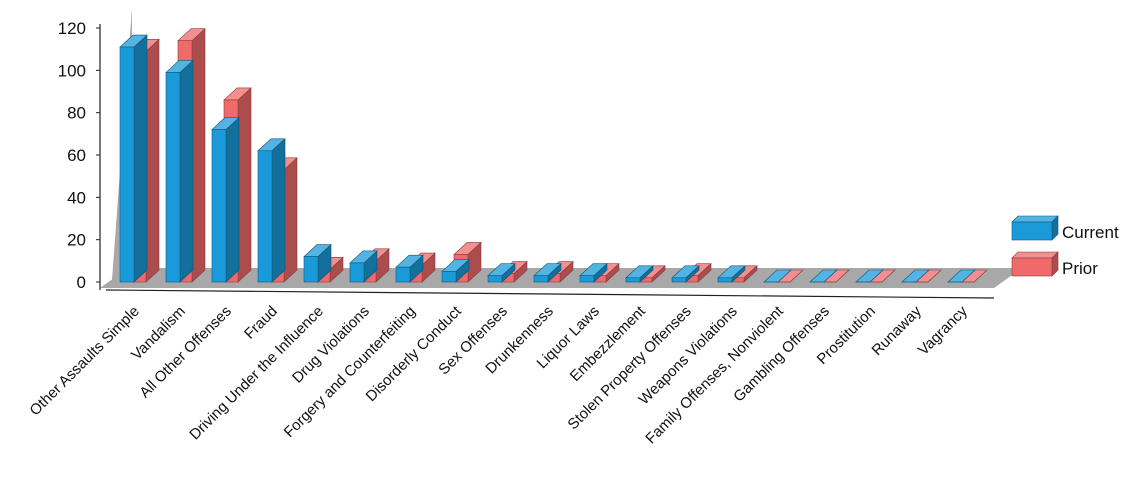  I want to click on y-axis: 0 20 40 60 80 100 120, so click(79, 155).